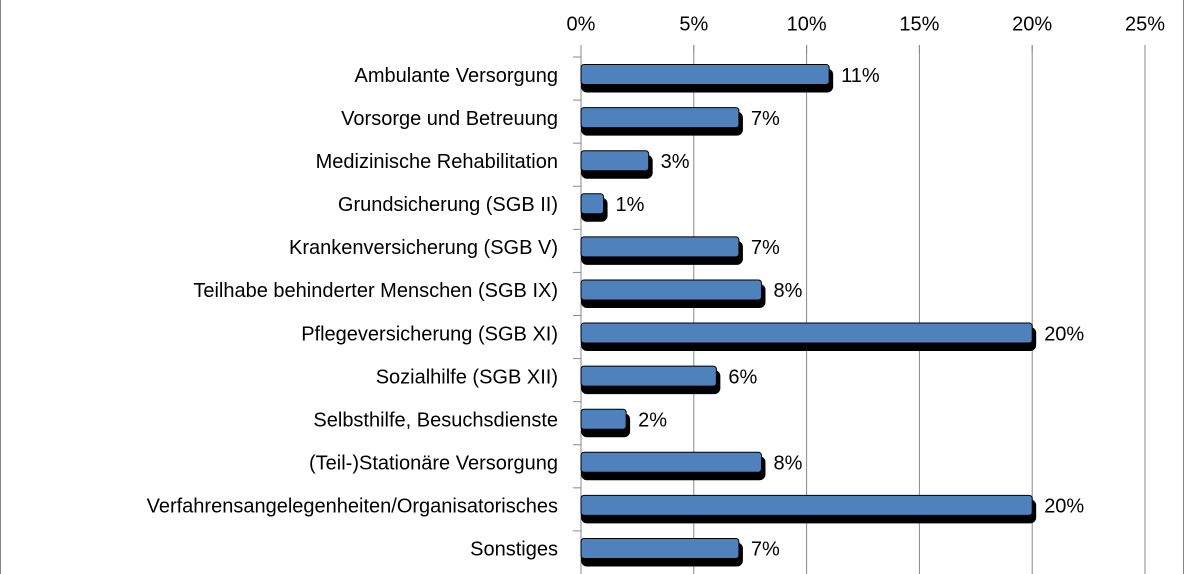  Describe the element at coordinates (860, 76) in the screenshot. I see `data-label: 11%` at that location.